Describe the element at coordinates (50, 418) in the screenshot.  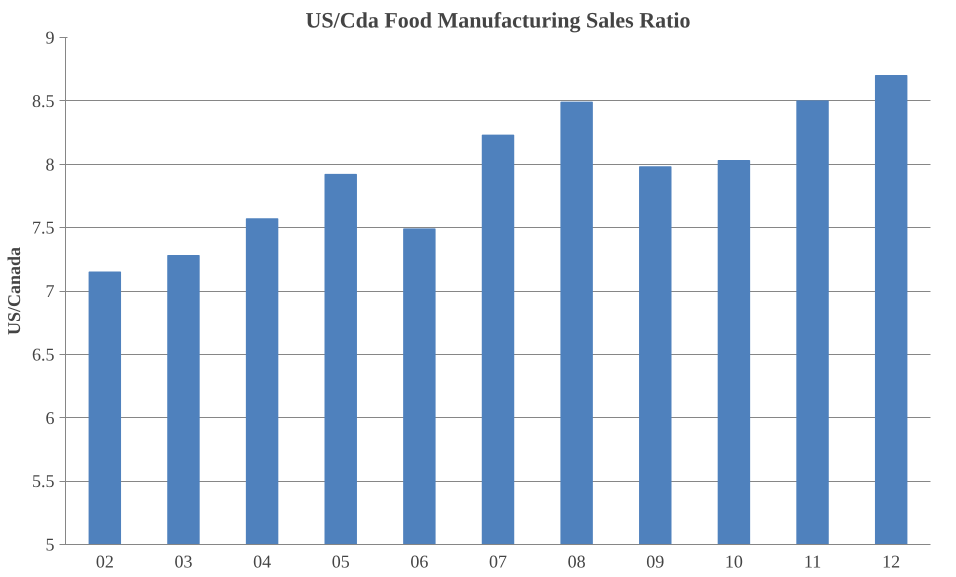
I see `y-tick-label: 6` at that location.